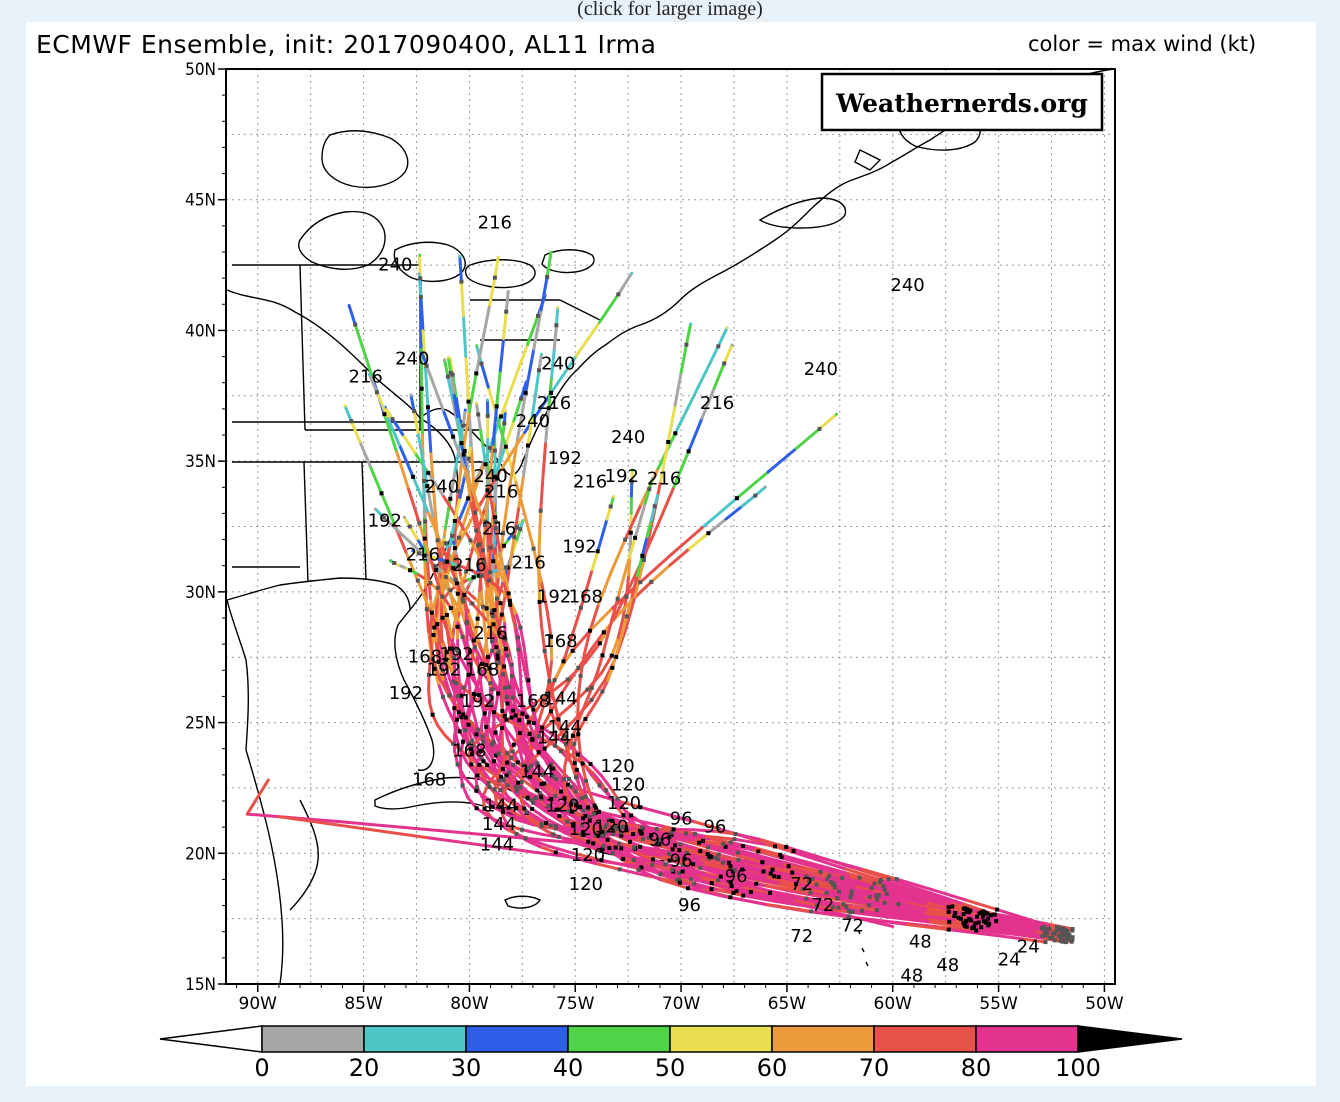 The height and width of the screenshot is (1102, 1340). Describe the element at coordinates (617, 766) in the screenshot. I see `hour-label: 120` at that location.